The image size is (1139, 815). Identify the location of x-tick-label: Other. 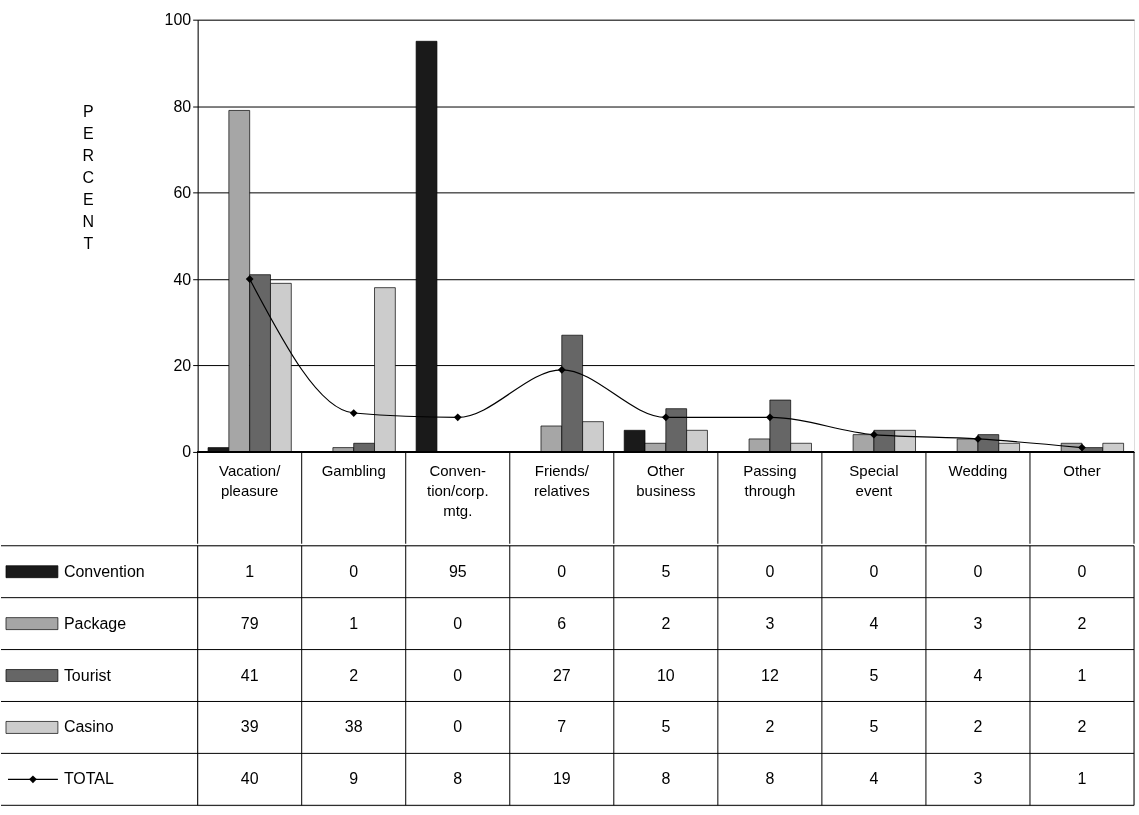
(1082, 471).